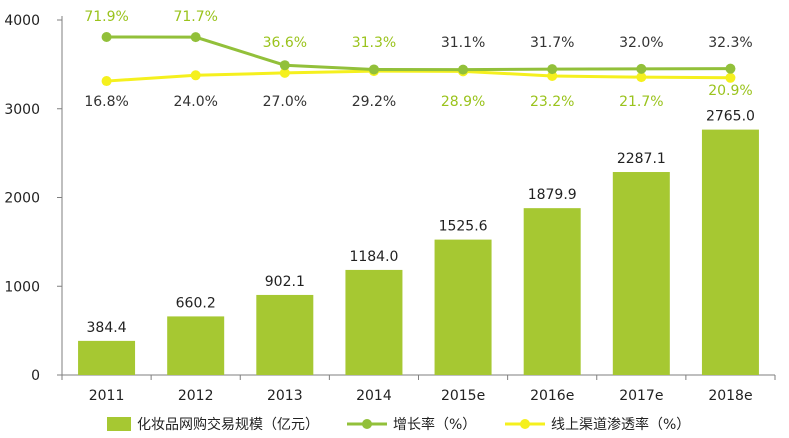  Describe the element at coordinates (552, 195) in the screenshot. I see `bar-value-label: 1879.9` at that location.